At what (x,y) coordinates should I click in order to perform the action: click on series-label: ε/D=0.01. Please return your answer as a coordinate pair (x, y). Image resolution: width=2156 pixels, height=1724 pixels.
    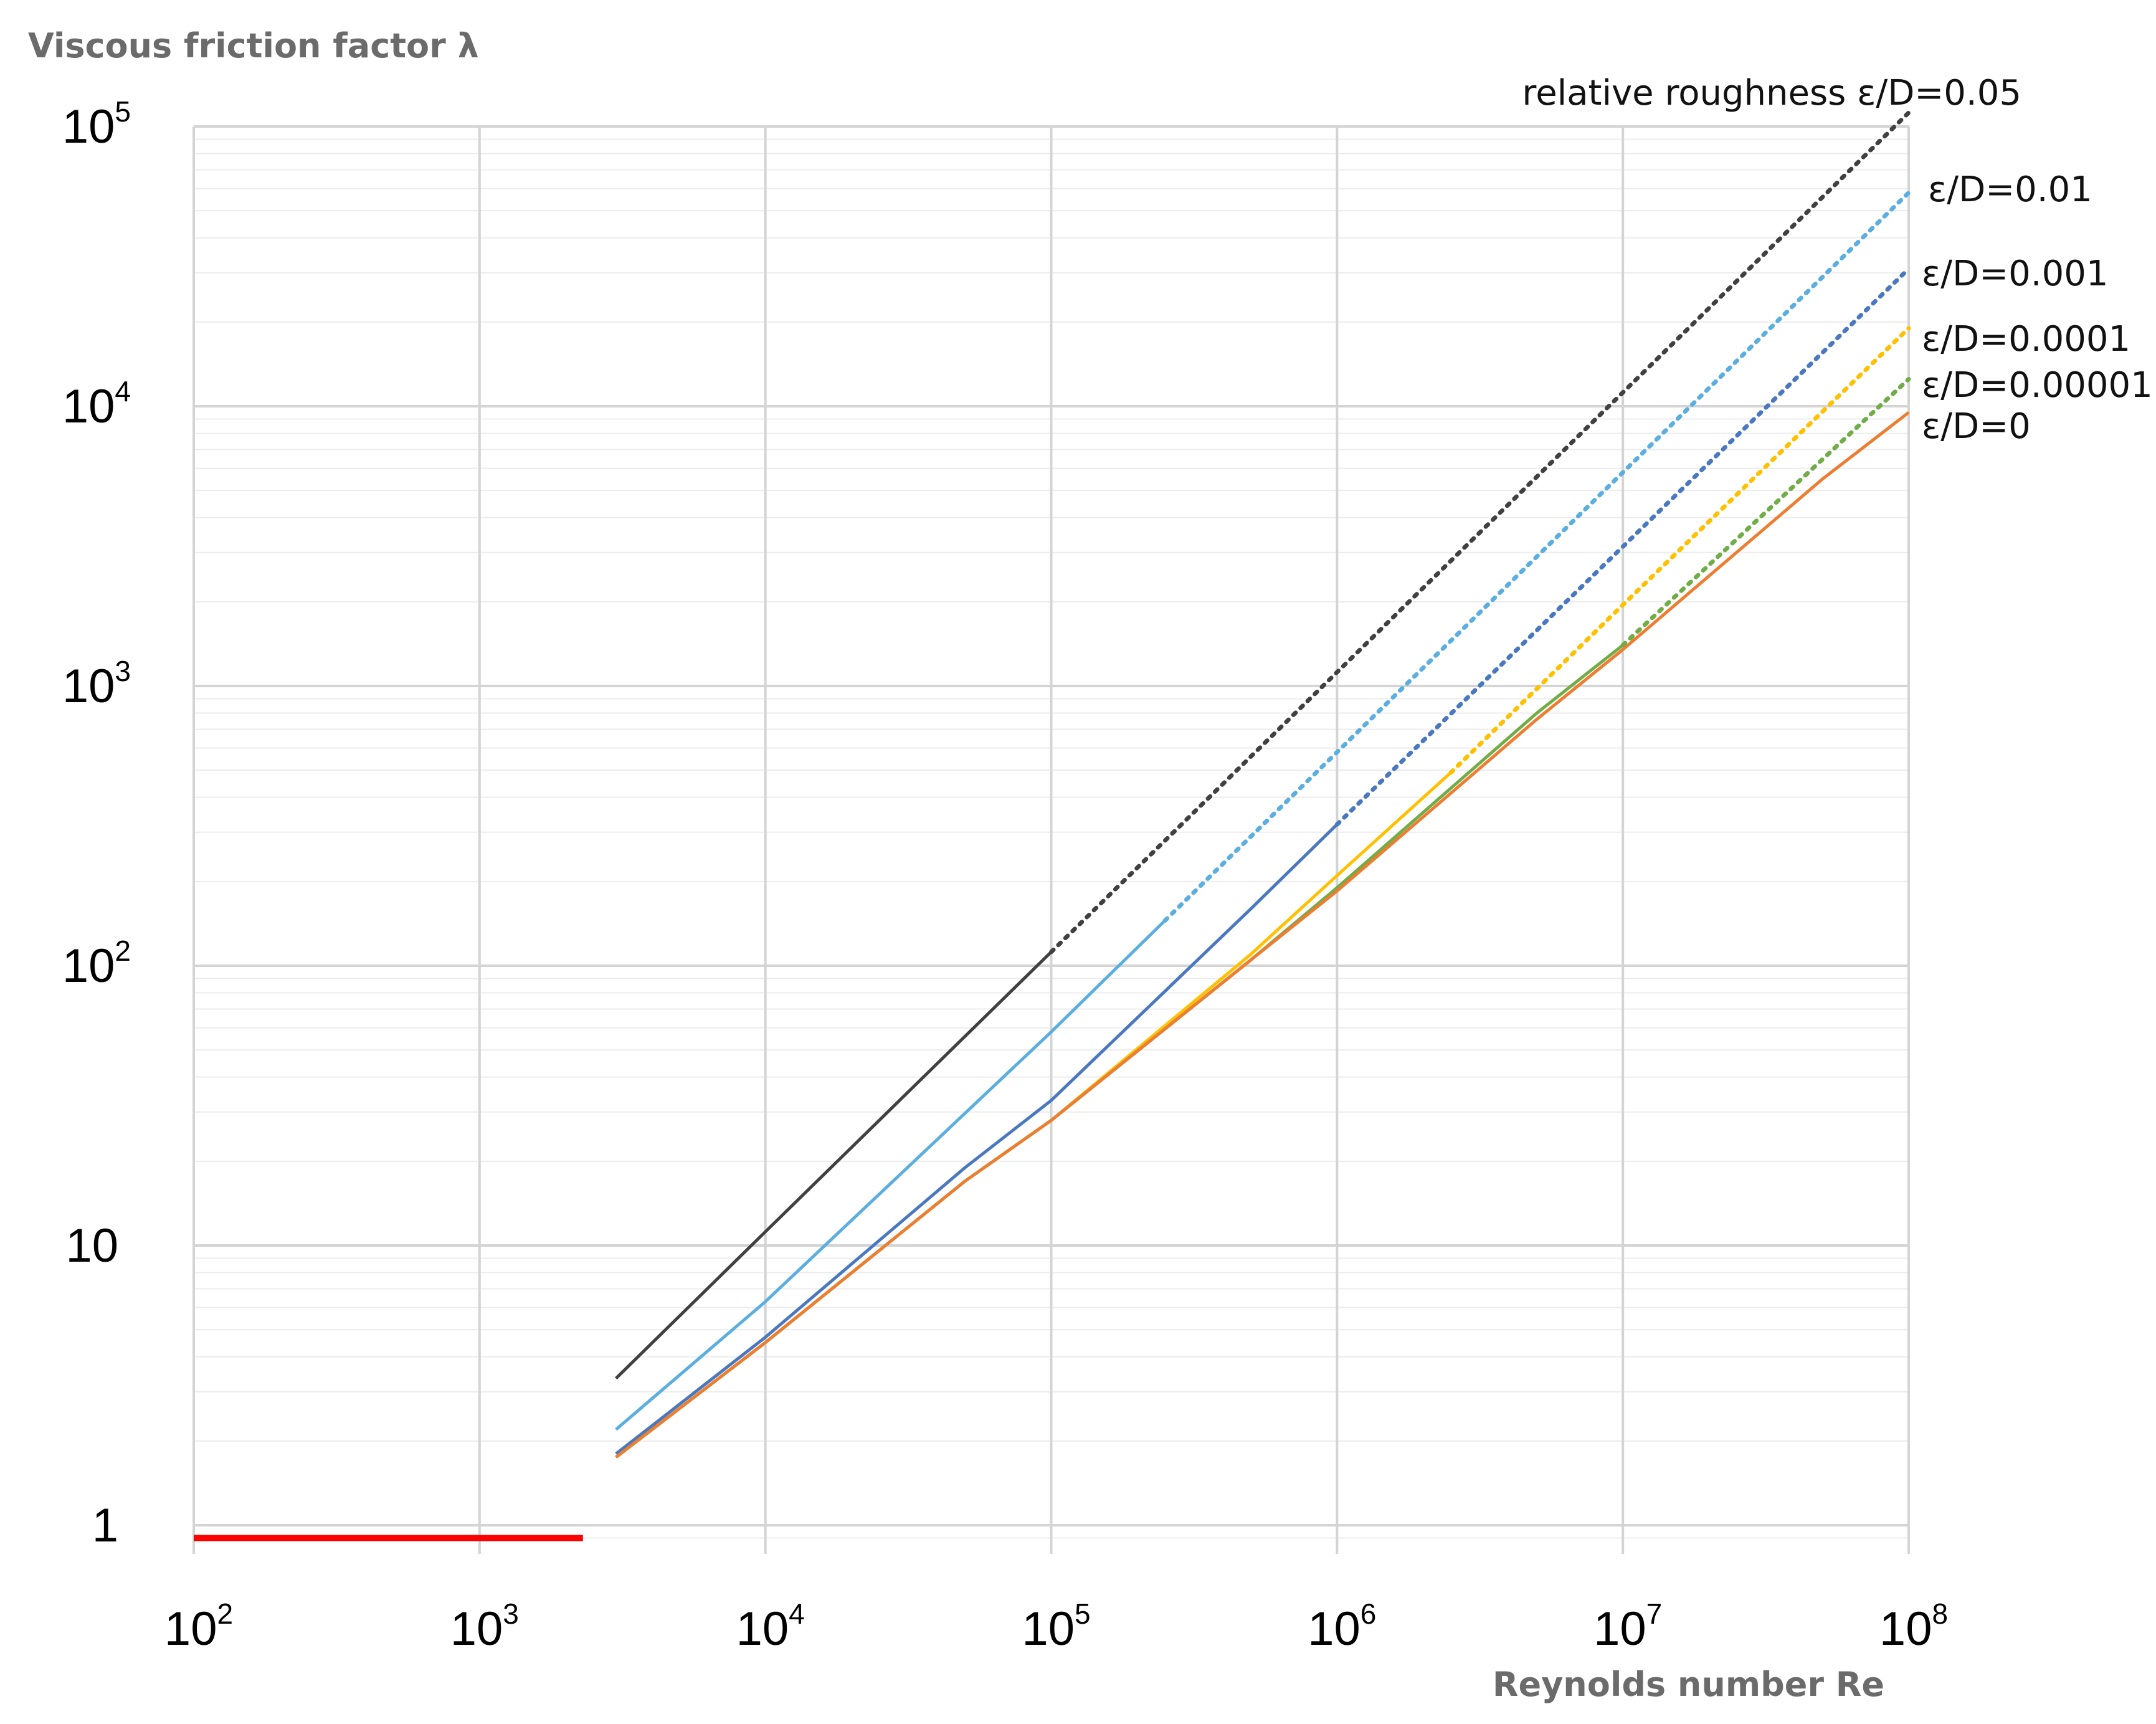
    Looking at the image, I should click on (2010, 189).